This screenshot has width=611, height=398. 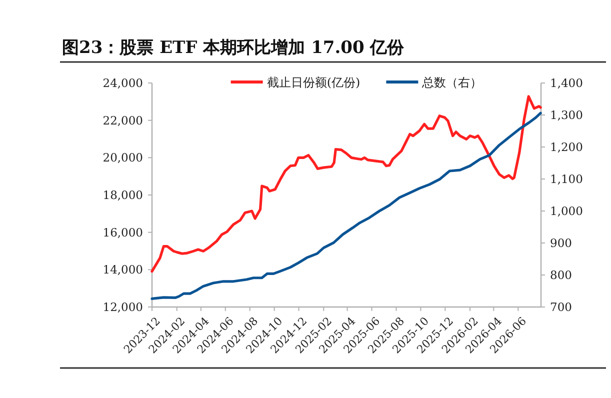 What do you see at coordinates (122, 157) in the screenshot?
I see `y-tick-label: 20,000` at bounding box center [122, 157].